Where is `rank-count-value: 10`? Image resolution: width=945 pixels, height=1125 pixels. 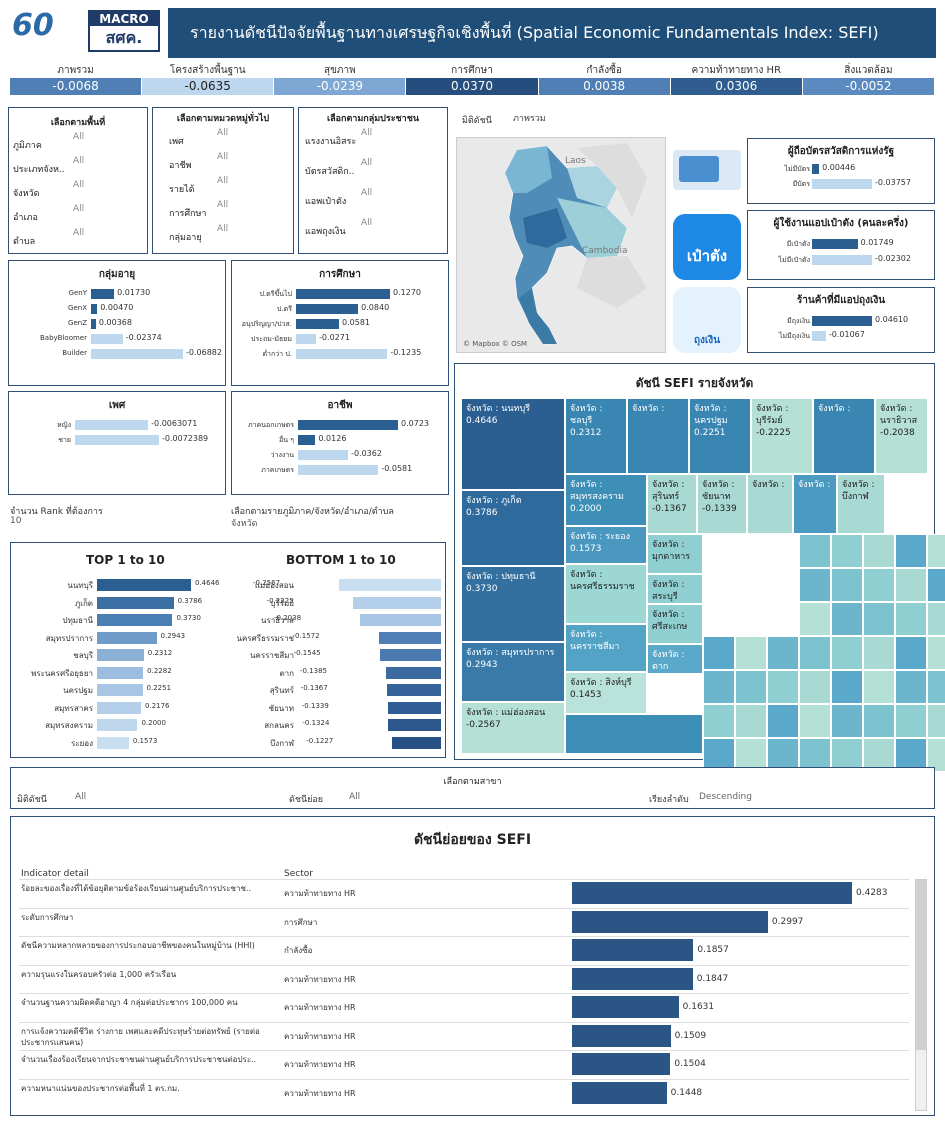 rank-count-value: 10 is located at coordinates (16, 521).